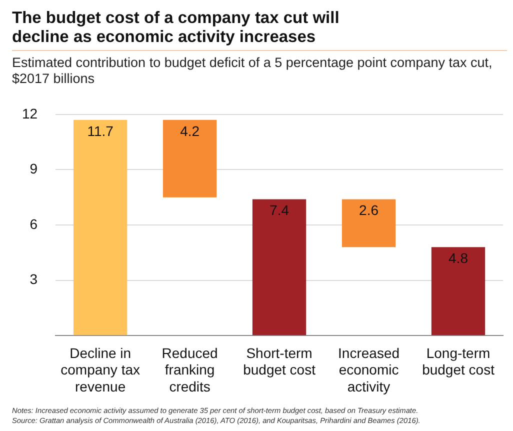 This screenshot has height=431, width=513. Describe the element at coordinates (279, 361) in the screenshot. I see `x-tick-label: Short-term budget cost` at that location.